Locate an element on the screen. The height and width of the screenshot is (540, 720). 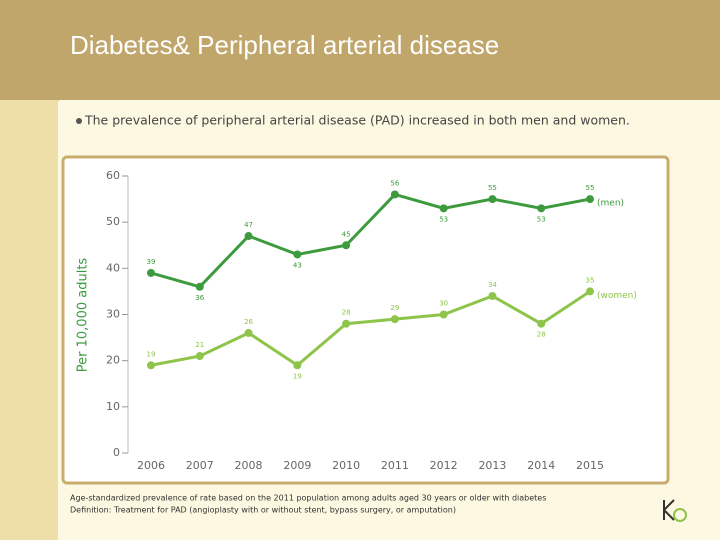
x-tick-label: 2009 is located at coordinates (297, 465).